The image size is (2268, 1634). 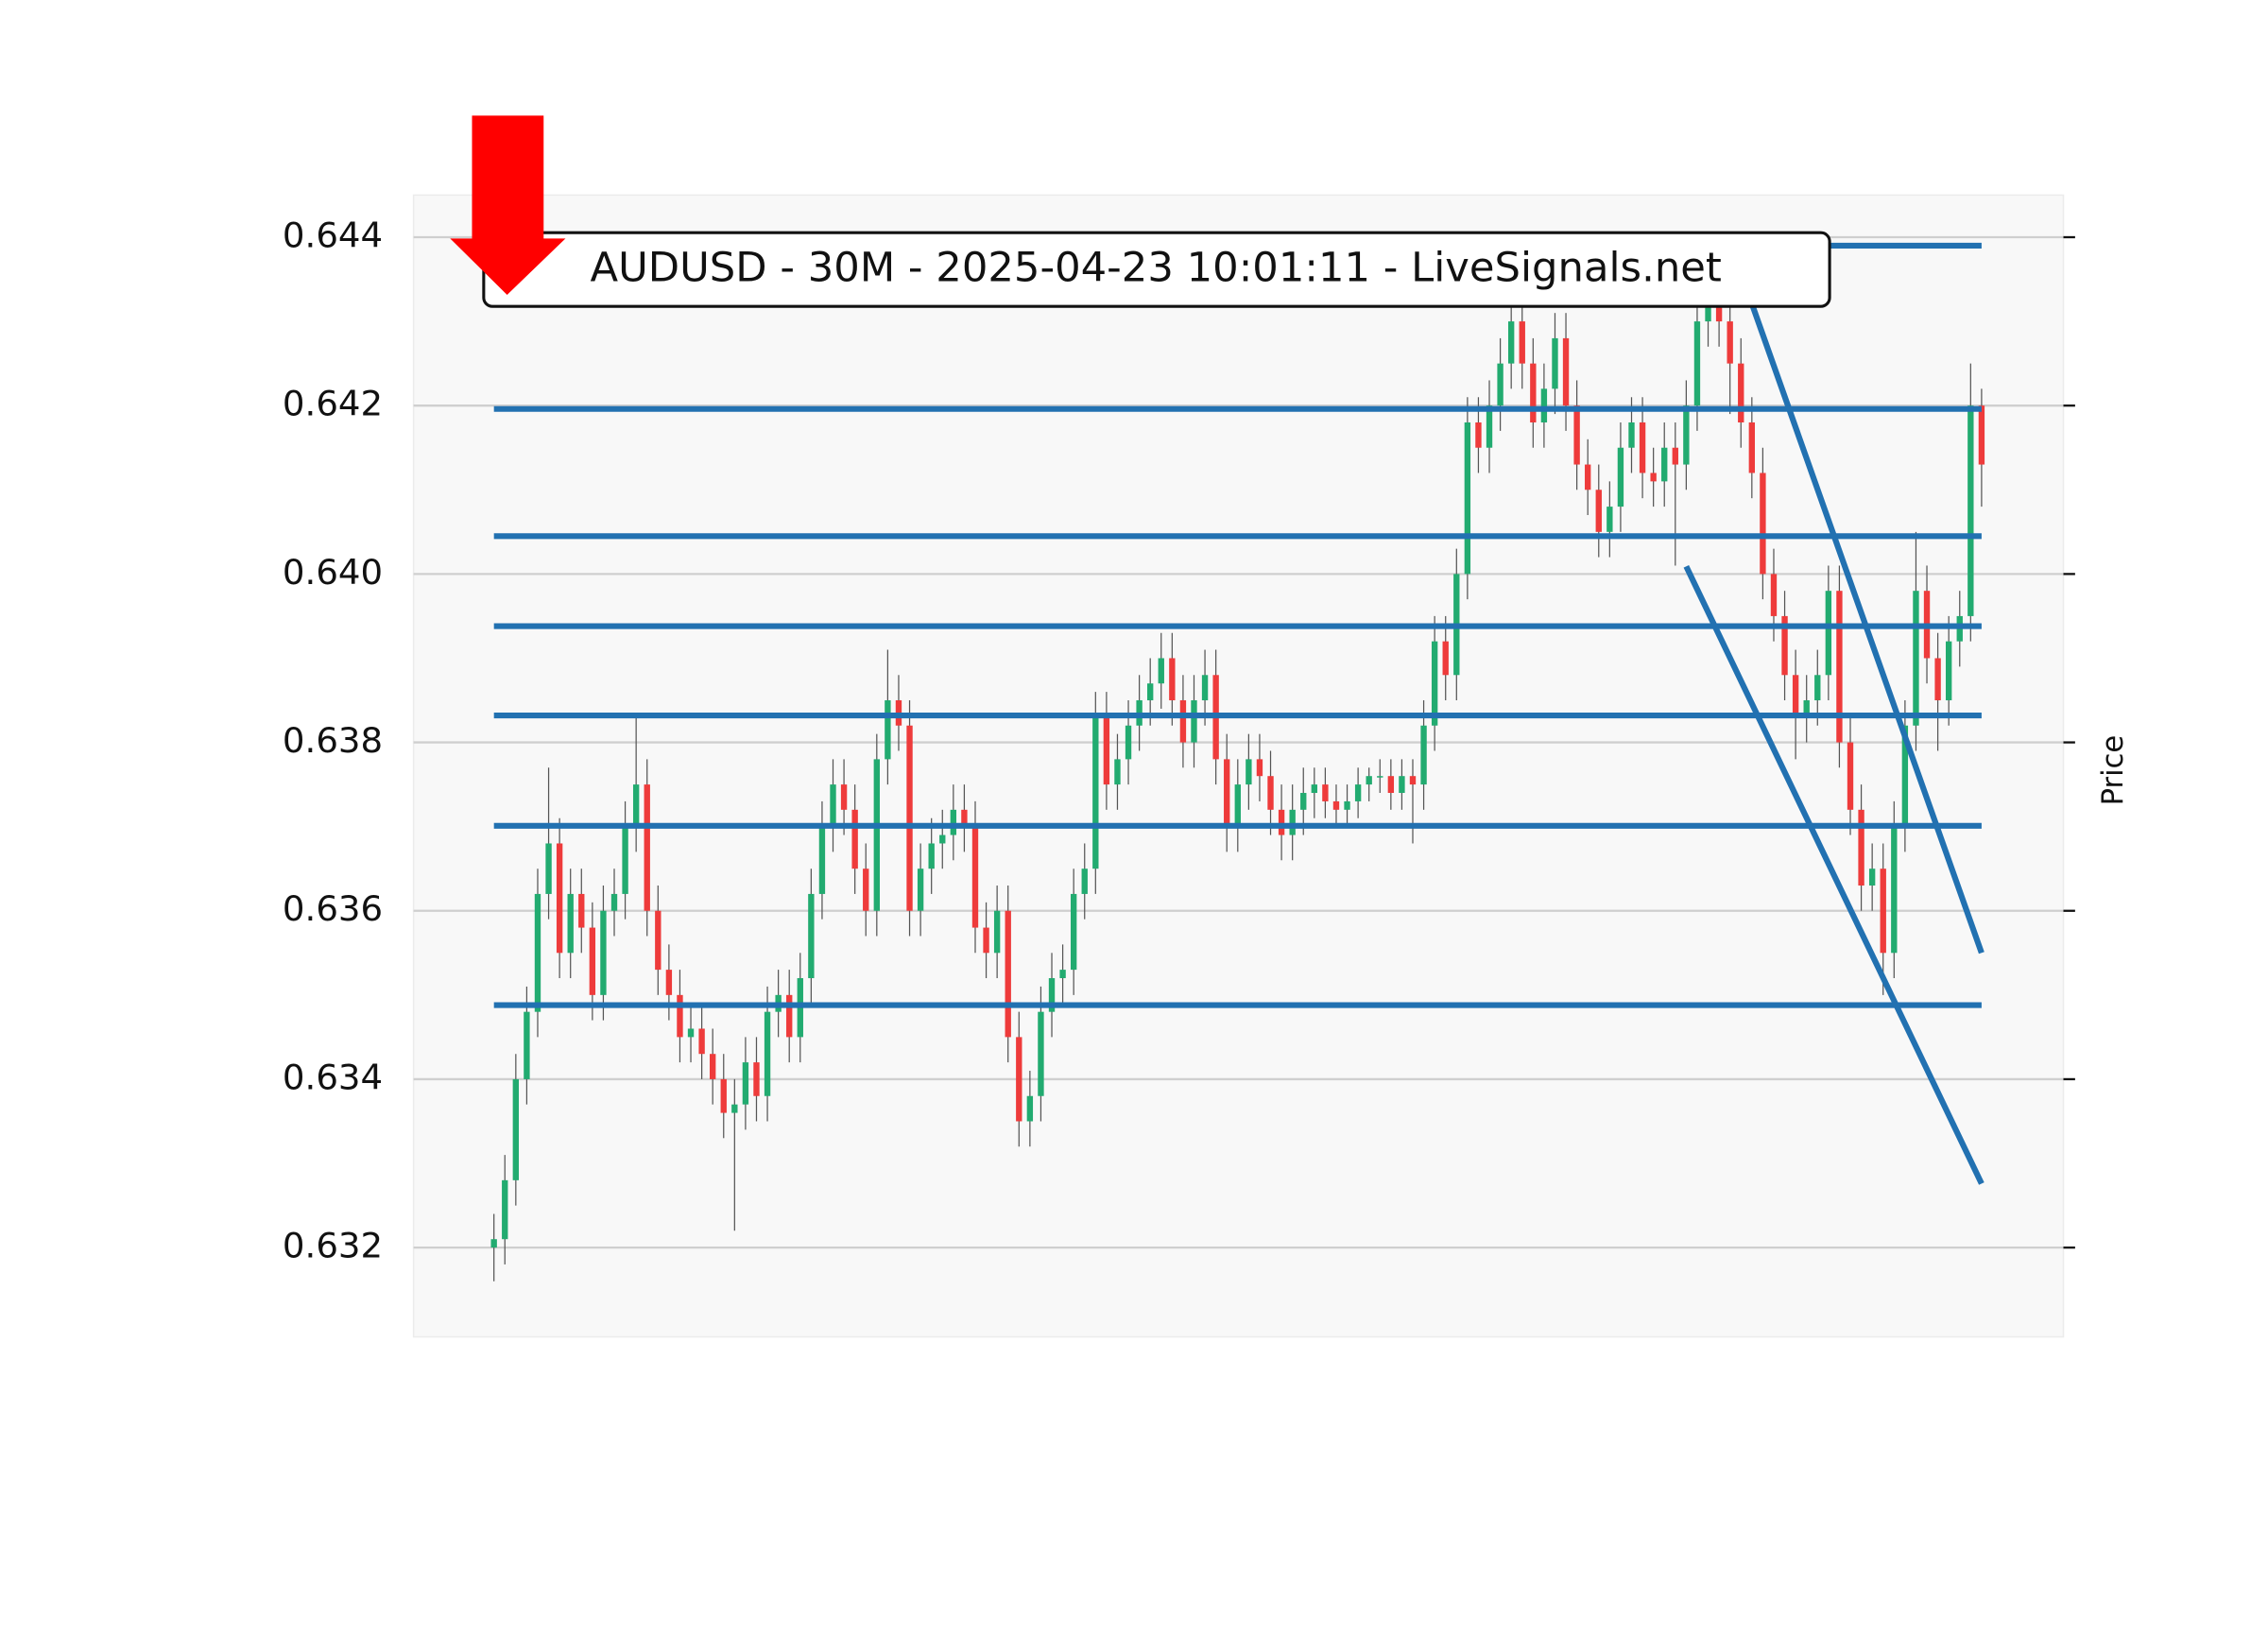 I want to click on y-axis-label: Price, so click(x=2113, y=771).